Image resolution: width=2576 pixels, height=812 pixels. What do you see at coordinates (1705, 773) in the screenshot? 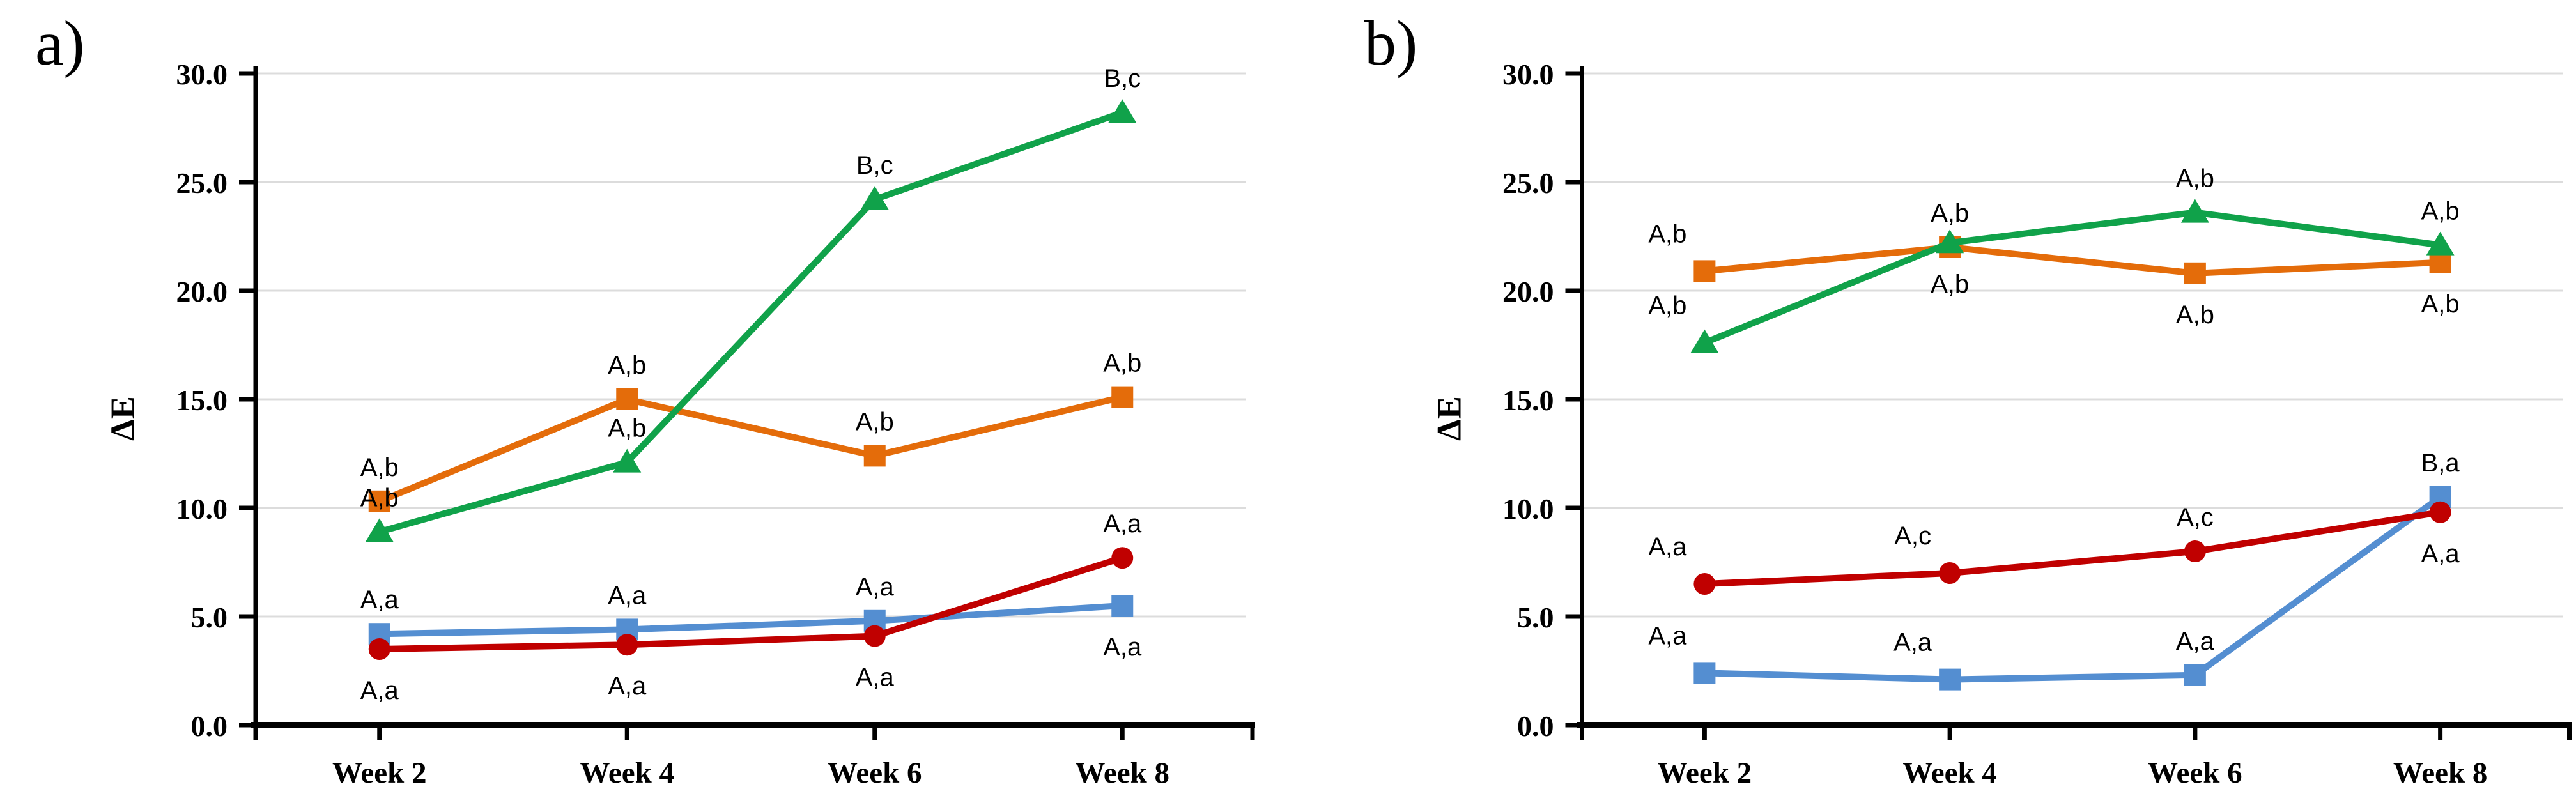
I see `x-category-label: Week 2` at bounding box center [1705, 773].